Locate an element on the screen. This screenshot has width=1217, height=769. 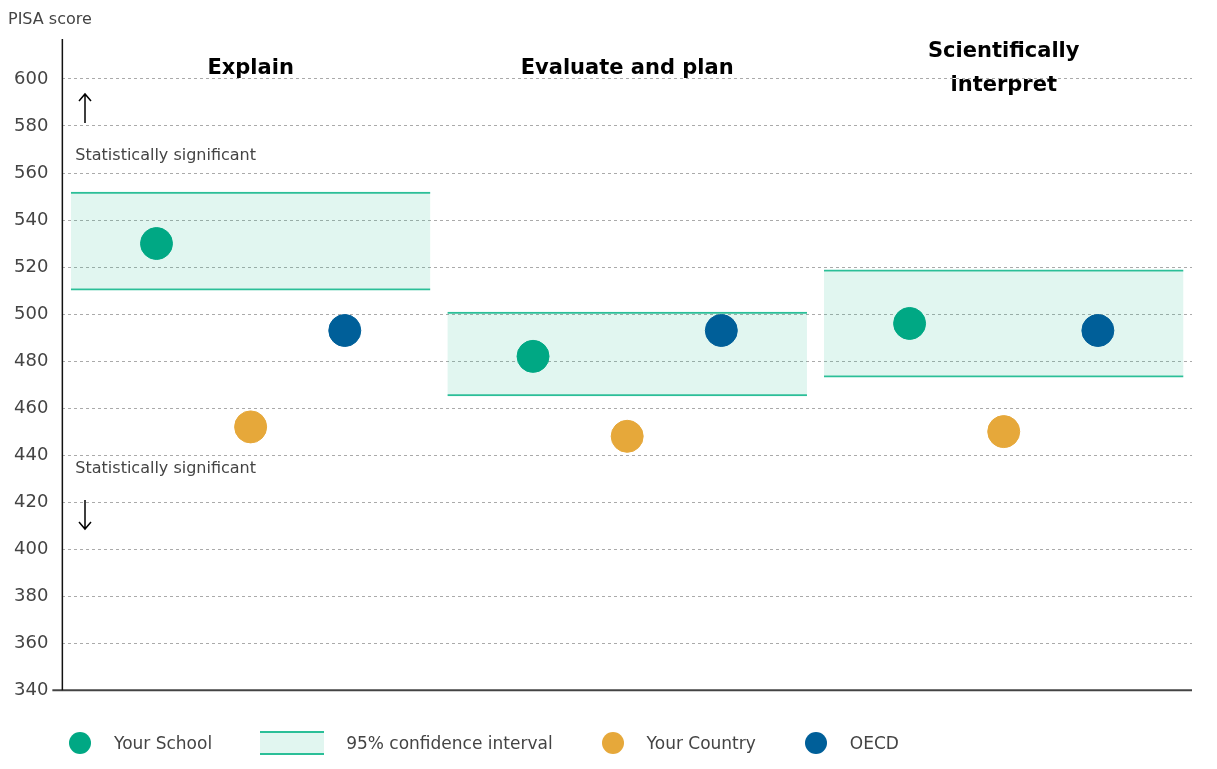
legend-label: Your School is located at coordinates (163, 743).